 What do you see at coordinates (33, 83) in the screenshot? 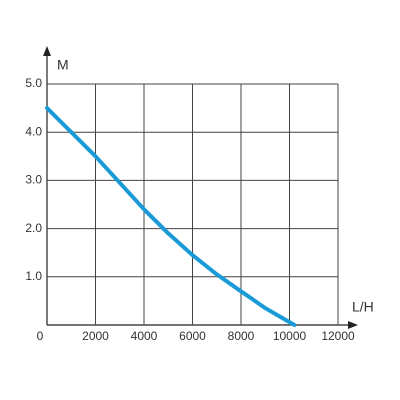
I see `y-tick-label: 5.0` at bounding box center [33, 83].